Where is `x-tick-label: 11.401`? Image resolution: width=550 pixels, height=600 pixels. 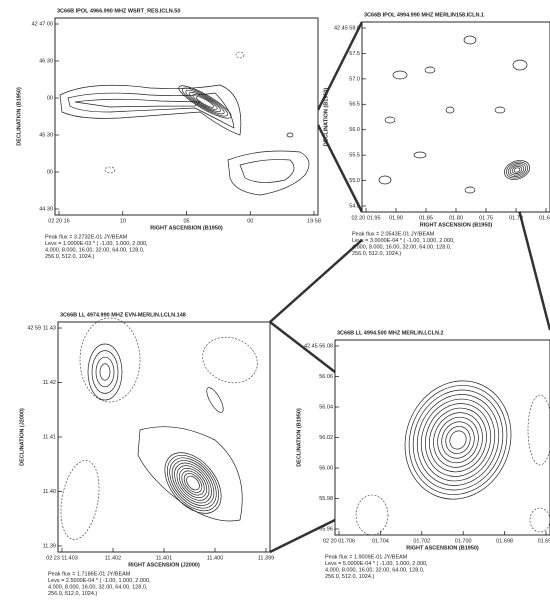
x-tick-label: 11.401 is located at coordinates (164, 558).